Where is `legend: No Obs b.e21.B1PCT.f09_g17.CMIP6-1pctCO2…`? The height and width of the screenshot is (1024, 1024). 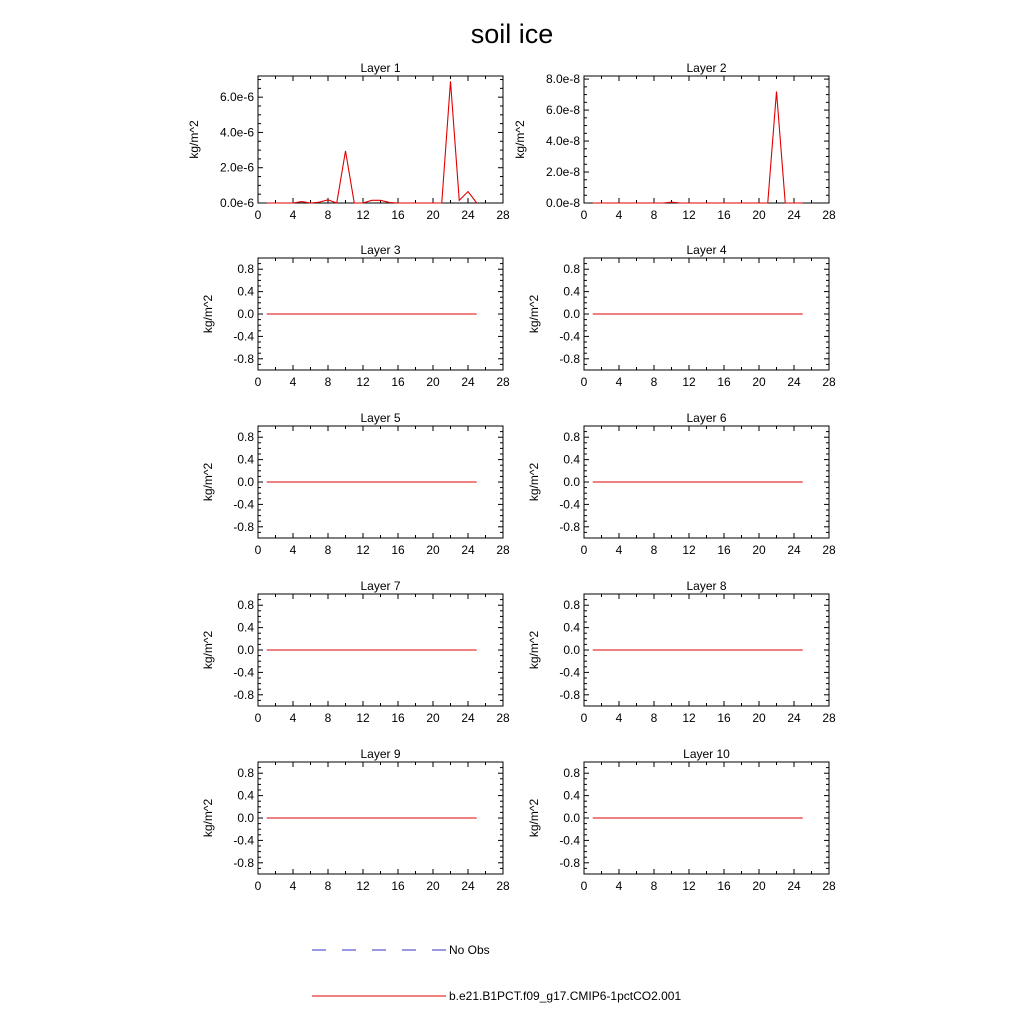
legend: No Obs b.e21.B1PCT.f09_g17.CMIP6-1pctCO2… is located at coordinates (496, 973).